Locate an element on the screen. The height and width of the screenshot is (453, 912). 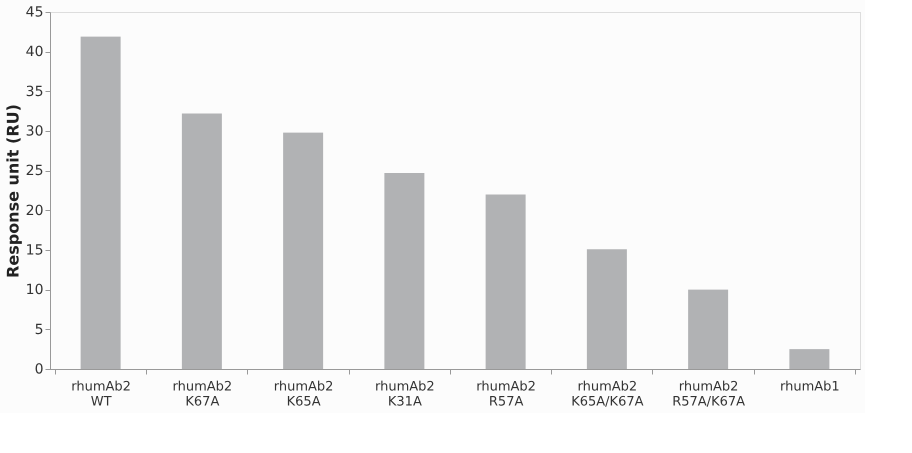
x-tick-label: rhumAb2 K67A is located at coordinates (202, 395).